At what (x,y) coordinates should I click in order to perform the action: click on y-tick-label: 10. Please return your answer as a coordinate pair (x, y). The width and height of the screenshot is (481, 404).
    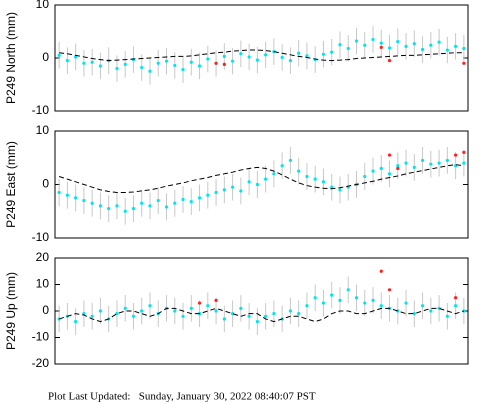
    Looking at the image, I should click on (43, 130).